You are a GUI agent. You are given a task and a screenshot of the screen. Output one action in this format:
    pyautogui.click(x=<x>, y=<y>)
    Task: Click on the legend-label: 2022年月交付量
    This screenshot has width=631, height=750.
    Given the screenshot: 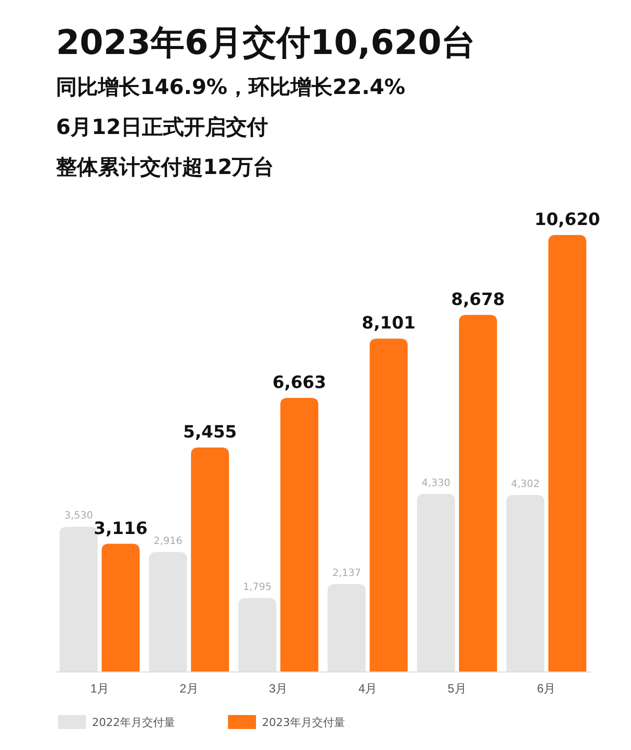 What is the action you would take?
    pyautogui.click(x=133, y=722)
    